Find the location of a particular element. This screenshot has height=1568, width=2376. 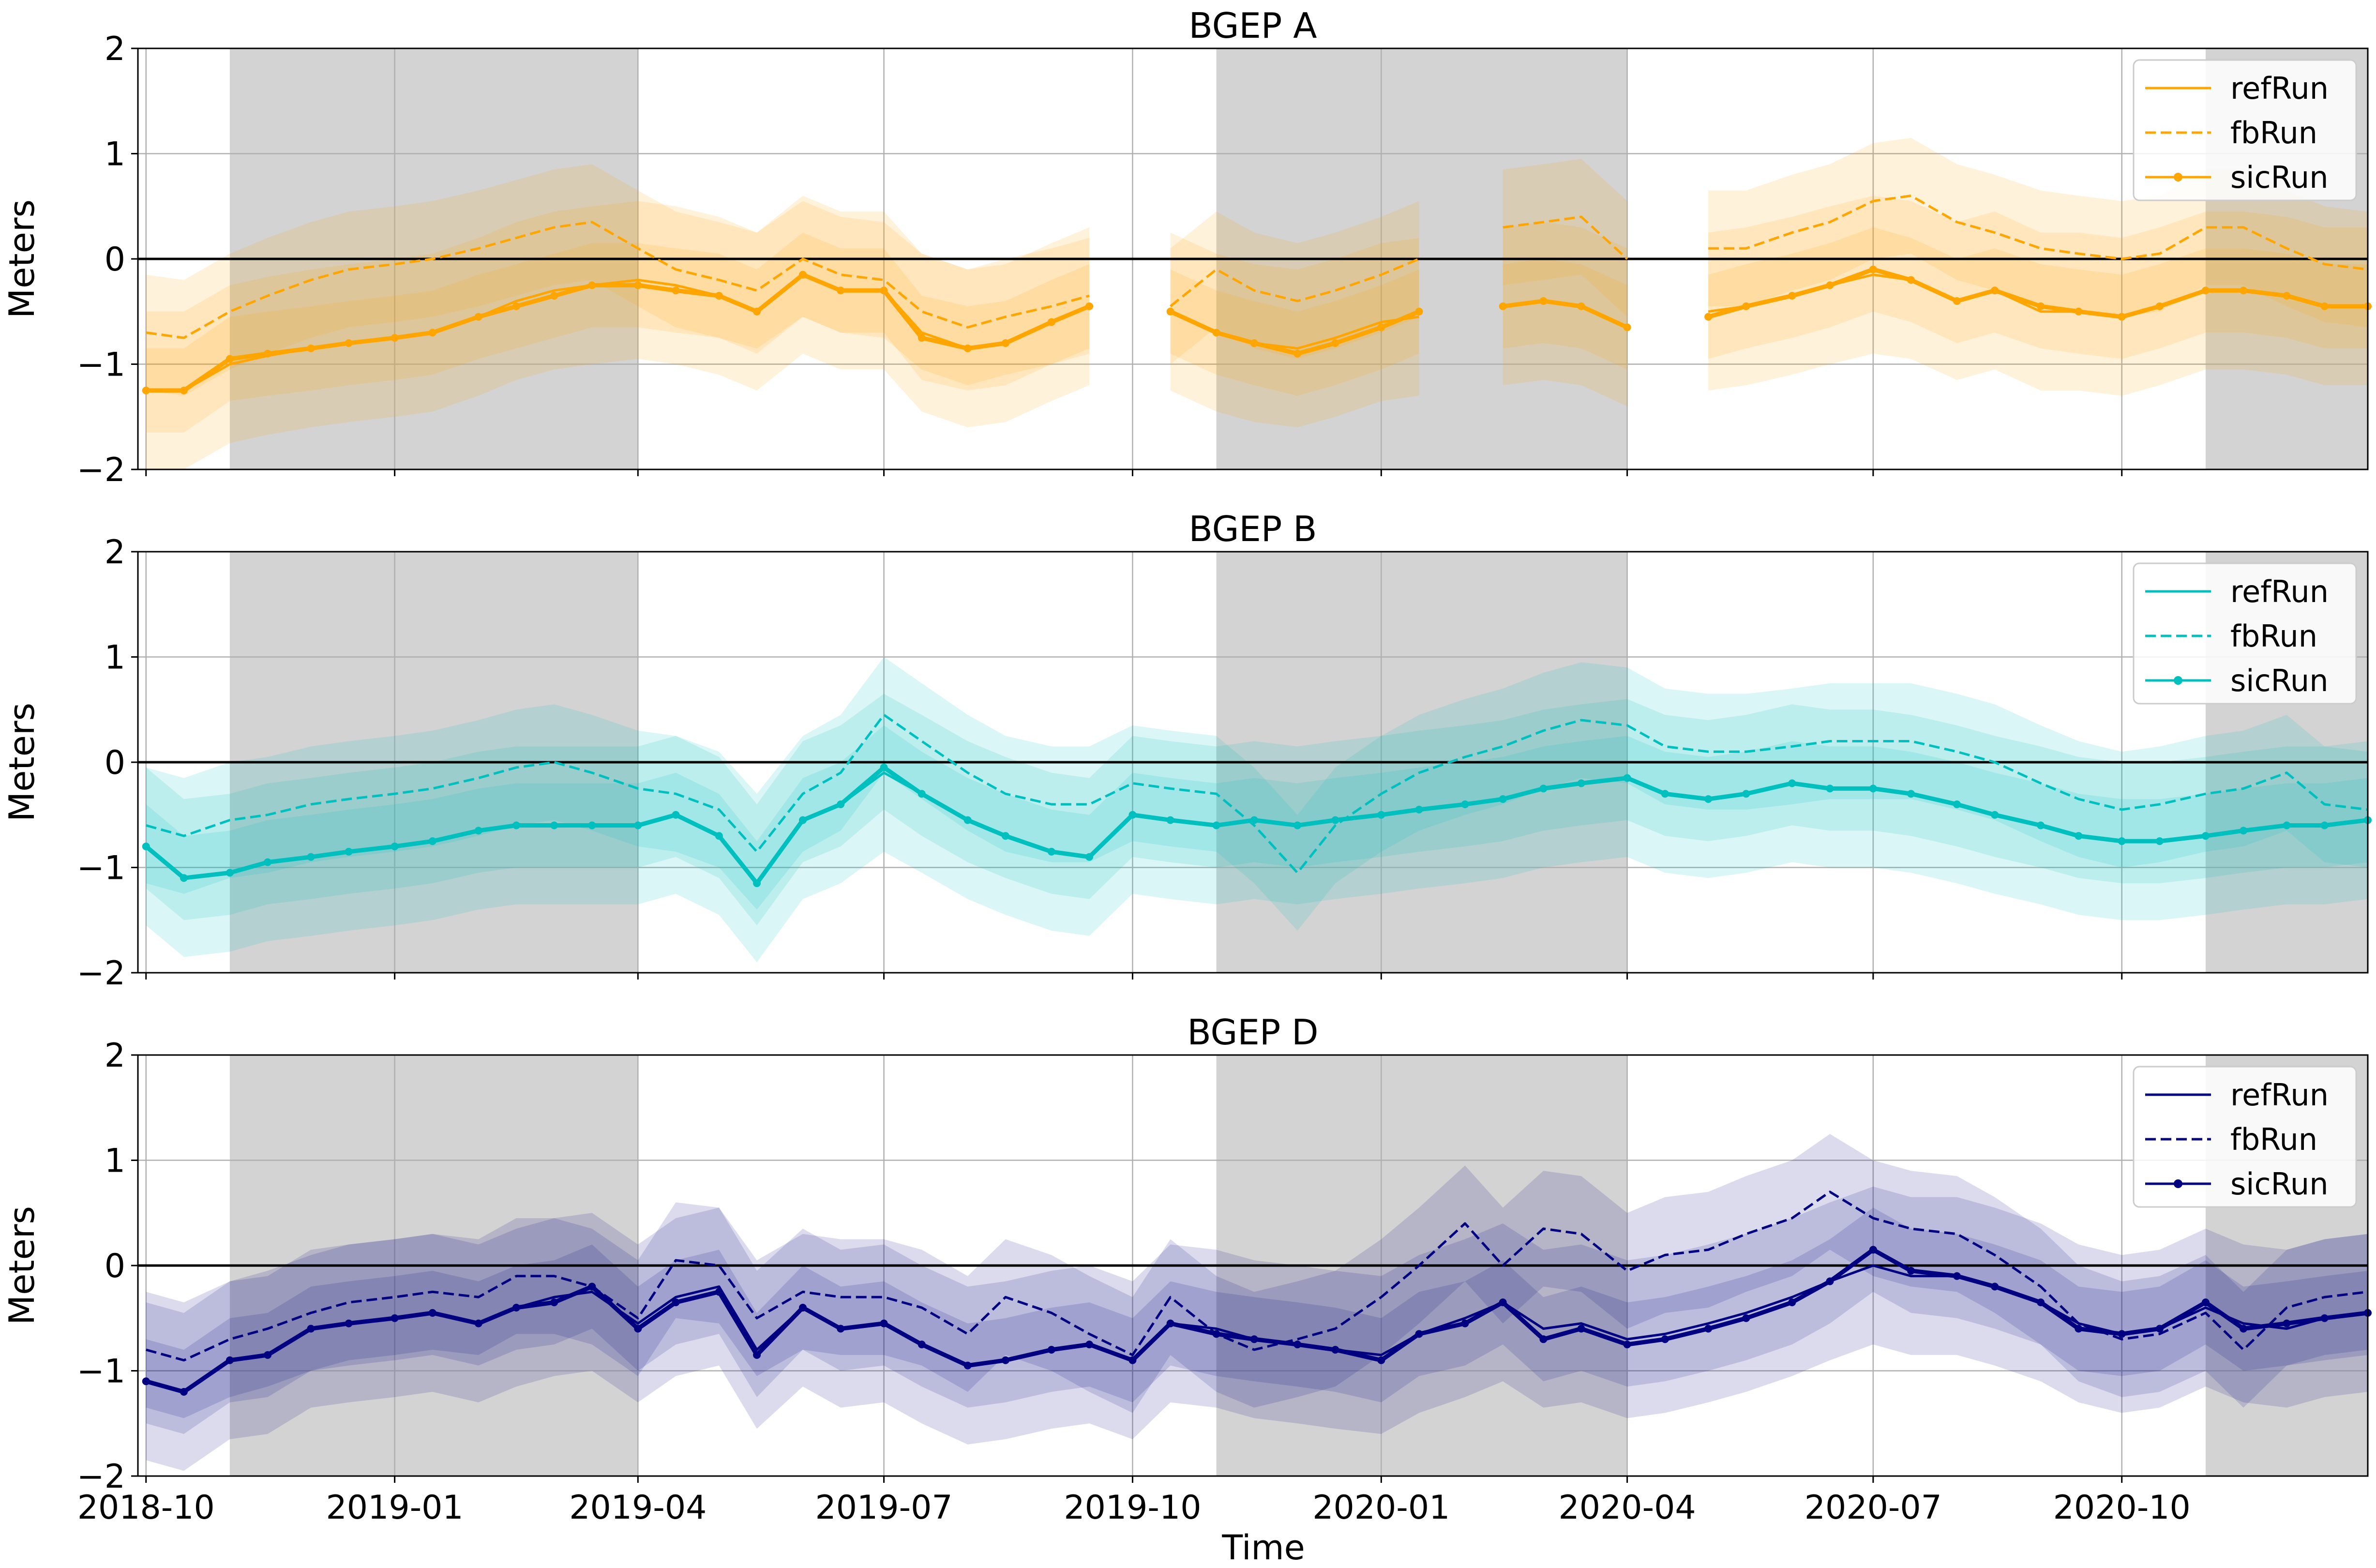

series-line-sicRun is located at coordinates (618, 332).